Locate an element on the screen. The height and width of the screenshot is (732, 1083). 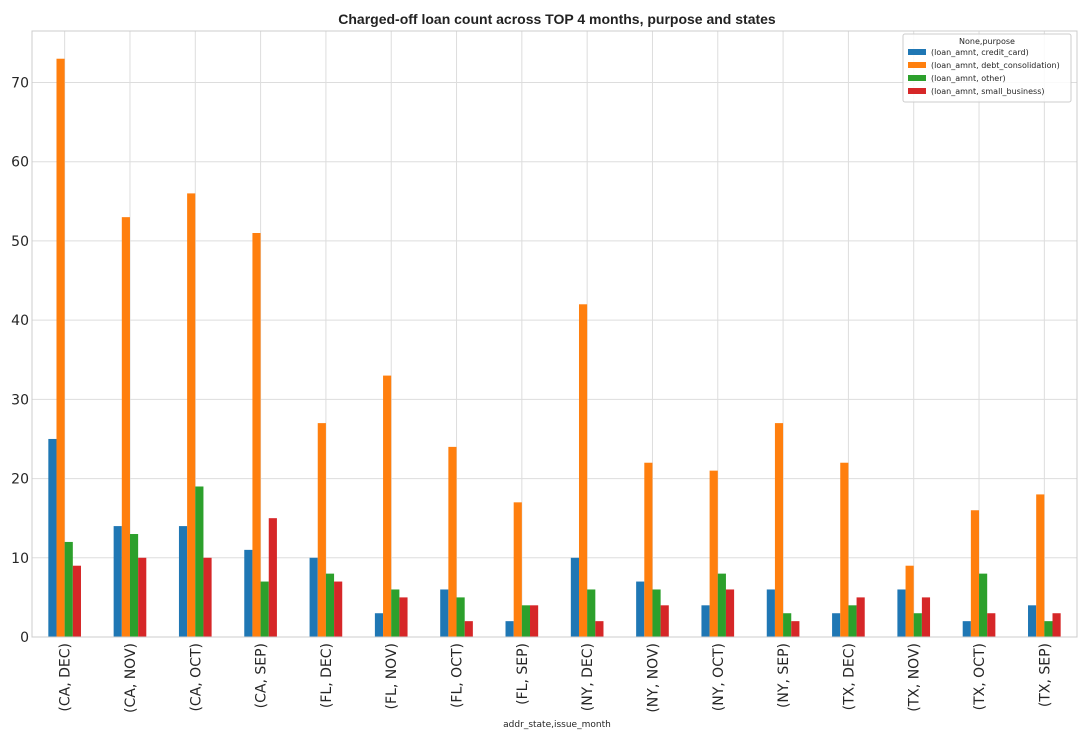
x-tick-label: (NY, OCT) is located at coordinates (719, 677).